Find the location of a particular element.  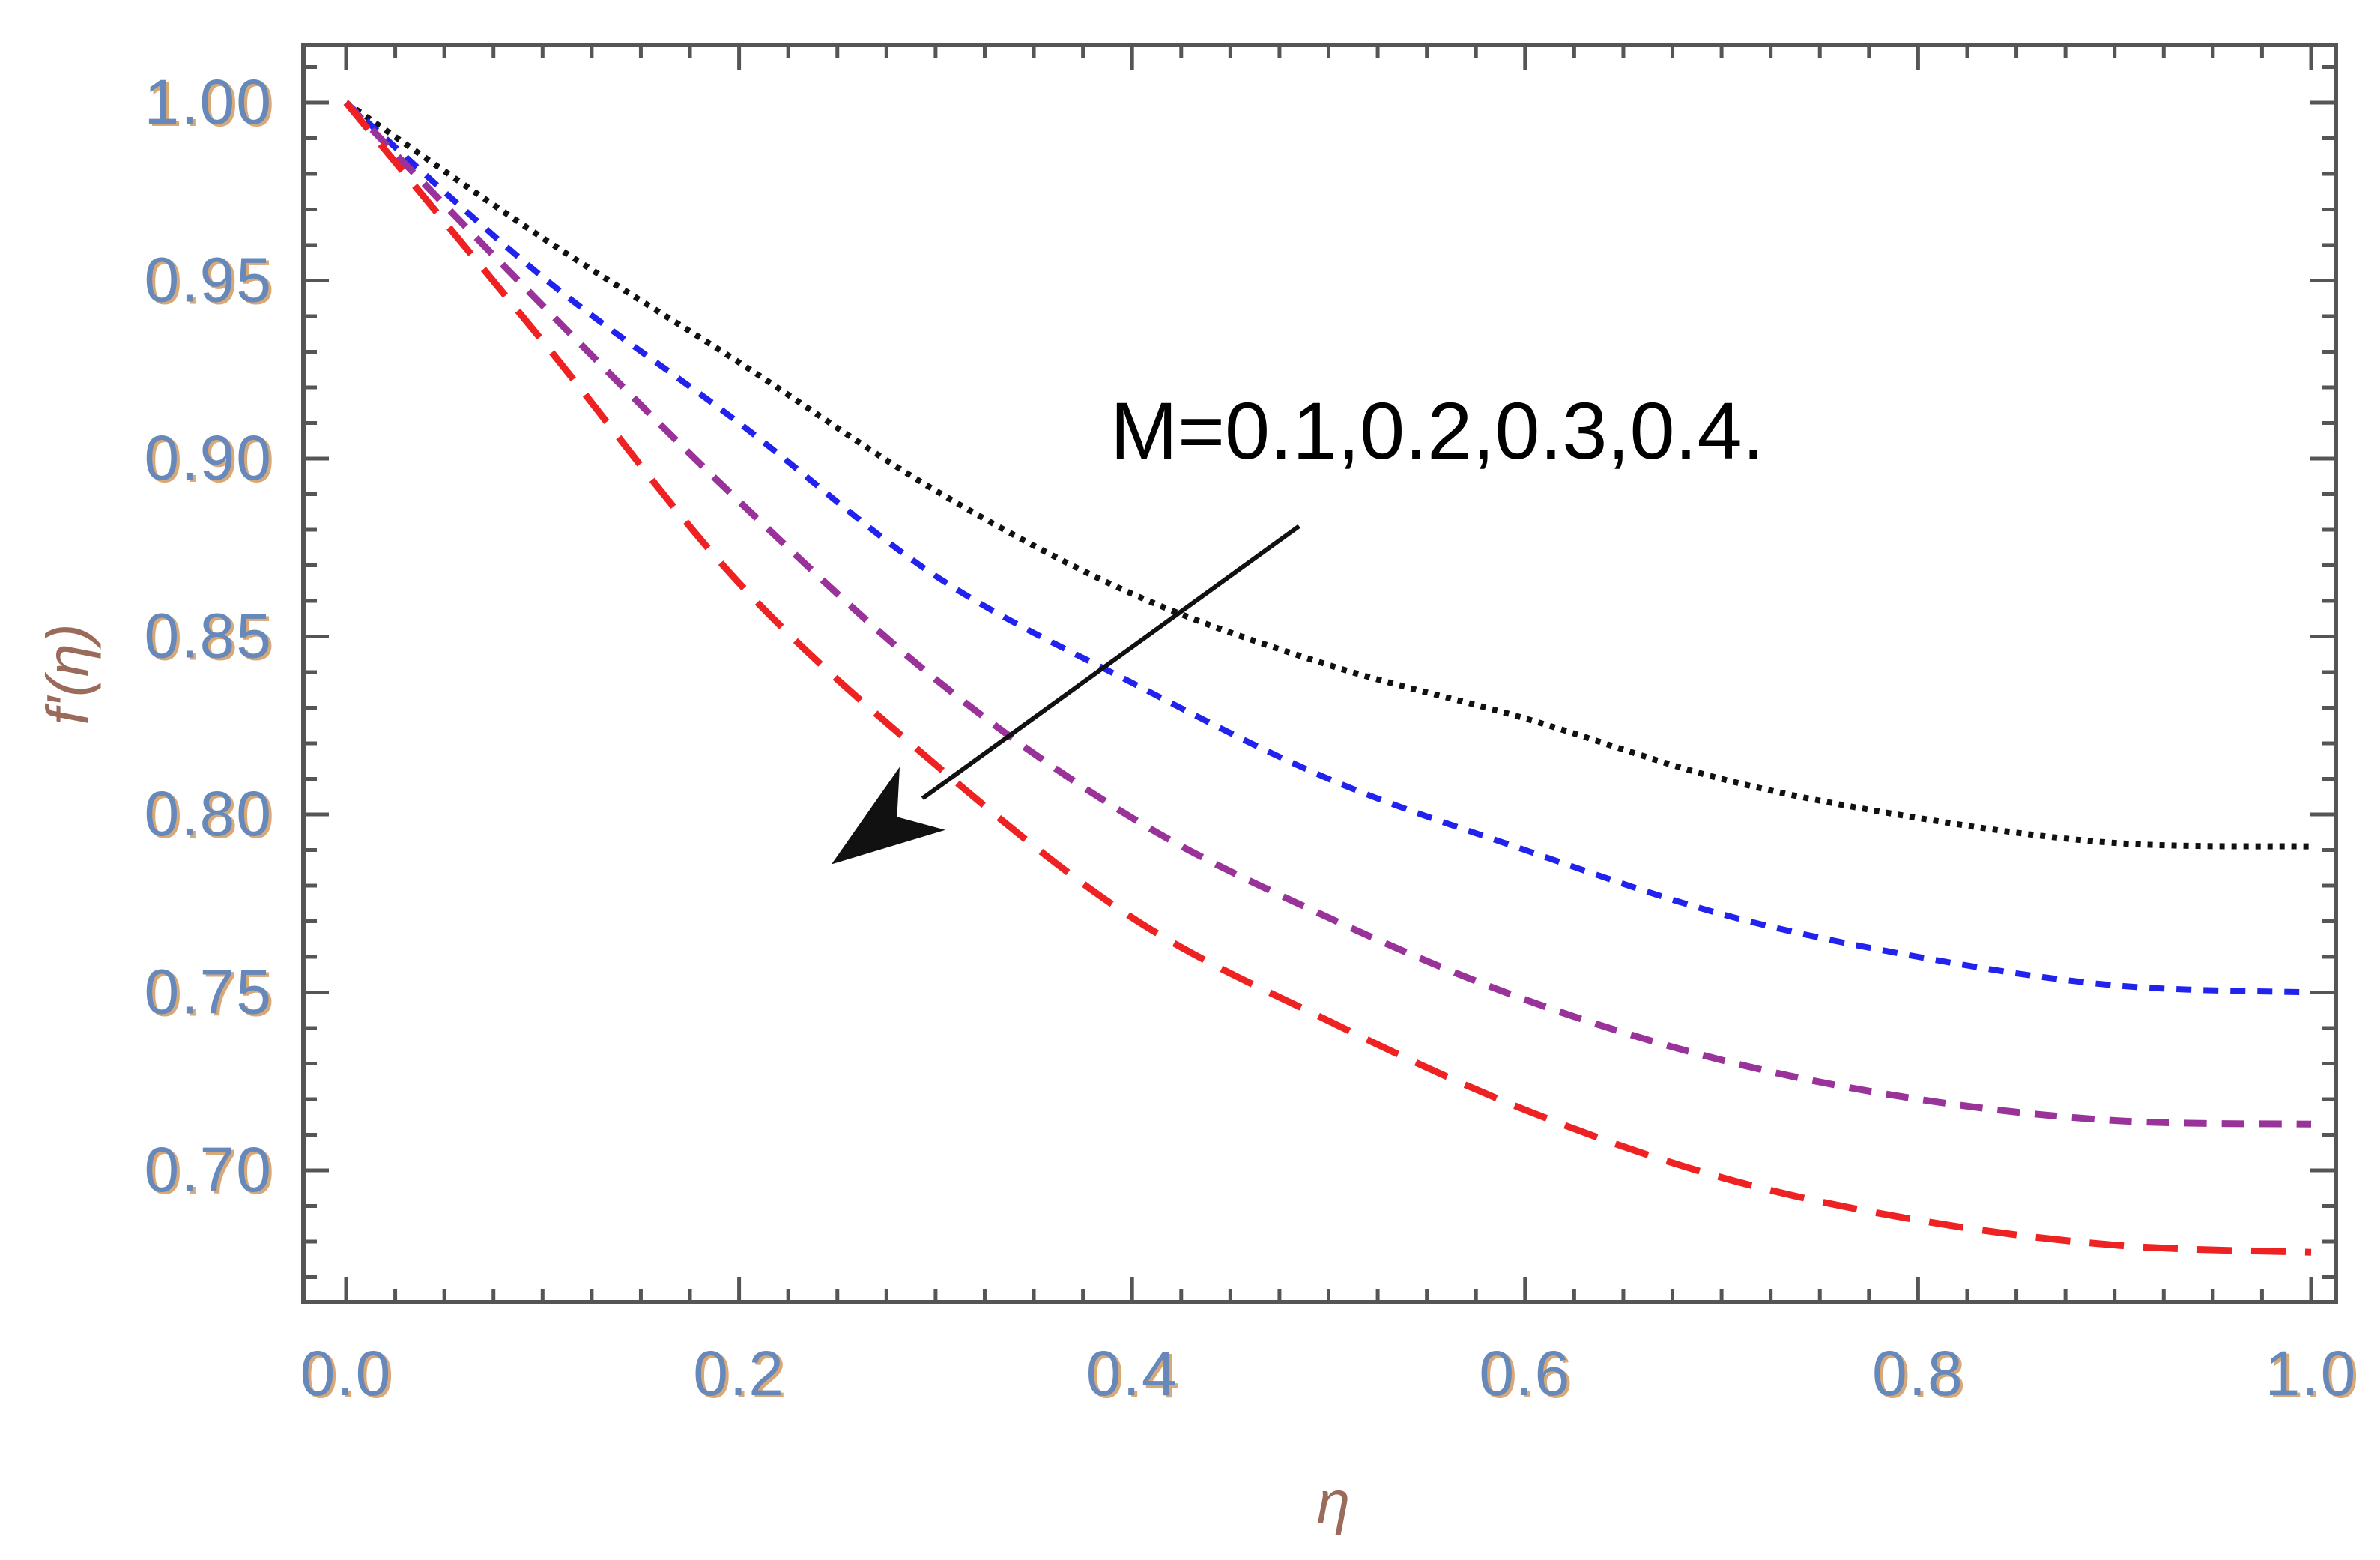

x-tick-label-shadow: 0.8 is located at coordinates (1921, 1375).